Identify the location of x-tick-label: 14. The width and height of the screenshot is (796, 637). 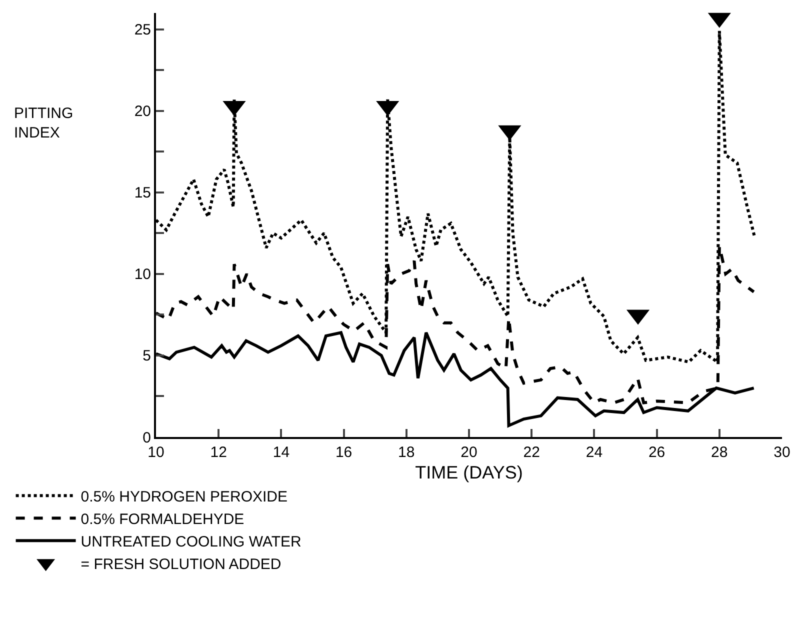
(281, 452).